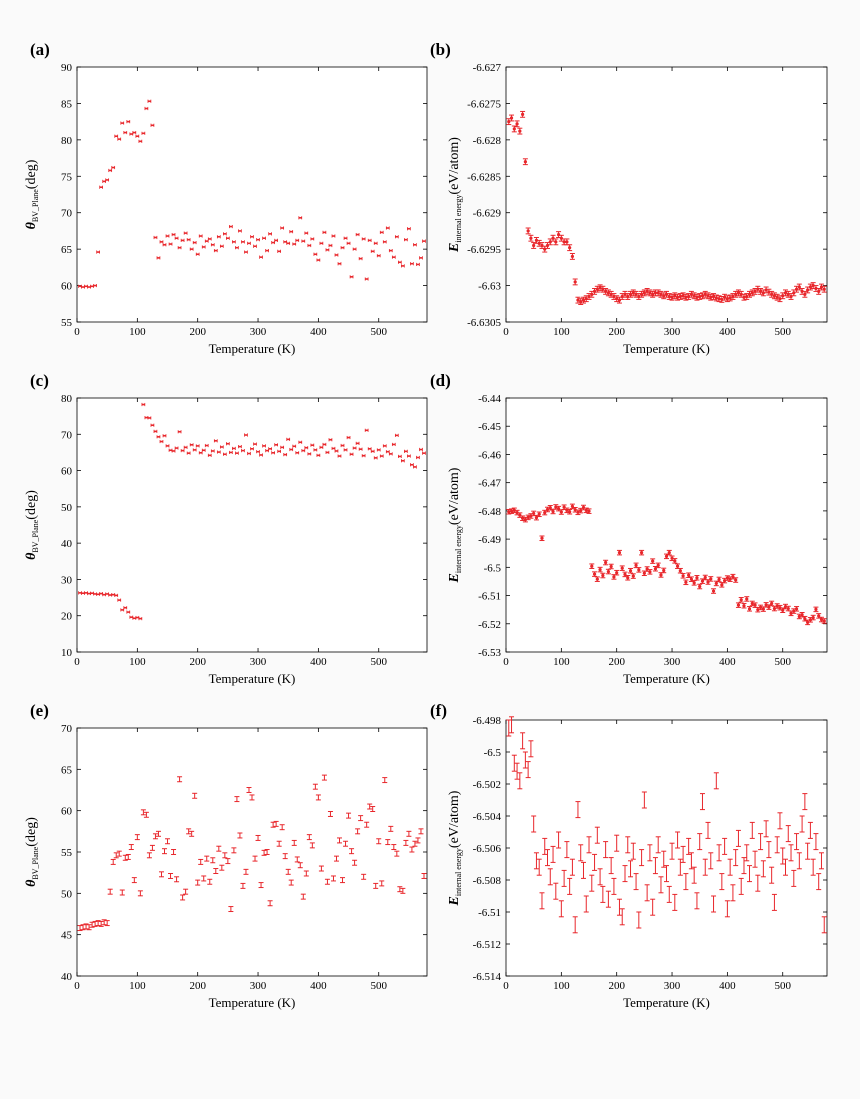 The image size is (860, 1099). Describe the element at coordinates (378, 986) in the screenshot. I see `x-tick-label: 500` at that location.